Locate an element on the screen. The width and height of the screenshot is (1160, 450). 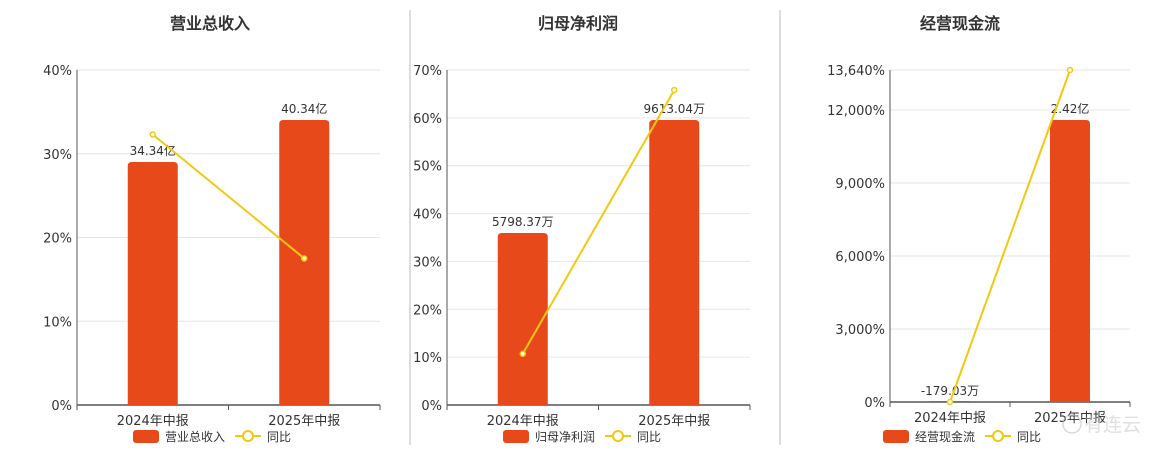
bar-data-label: 5798.37万 is located at coordinates (523, 222).